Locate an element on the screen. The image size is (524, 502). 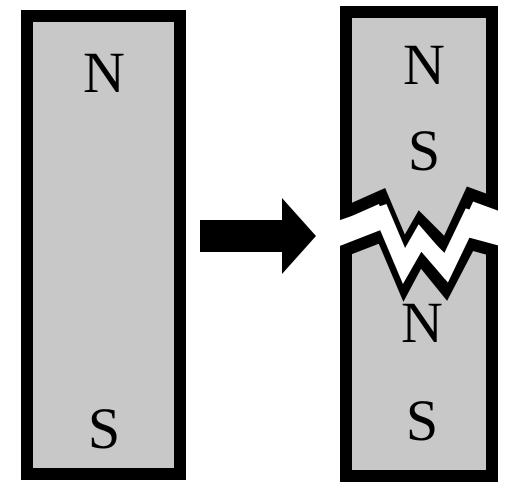
bottom-piece-south-label: S is located at coordinates (422, 420).